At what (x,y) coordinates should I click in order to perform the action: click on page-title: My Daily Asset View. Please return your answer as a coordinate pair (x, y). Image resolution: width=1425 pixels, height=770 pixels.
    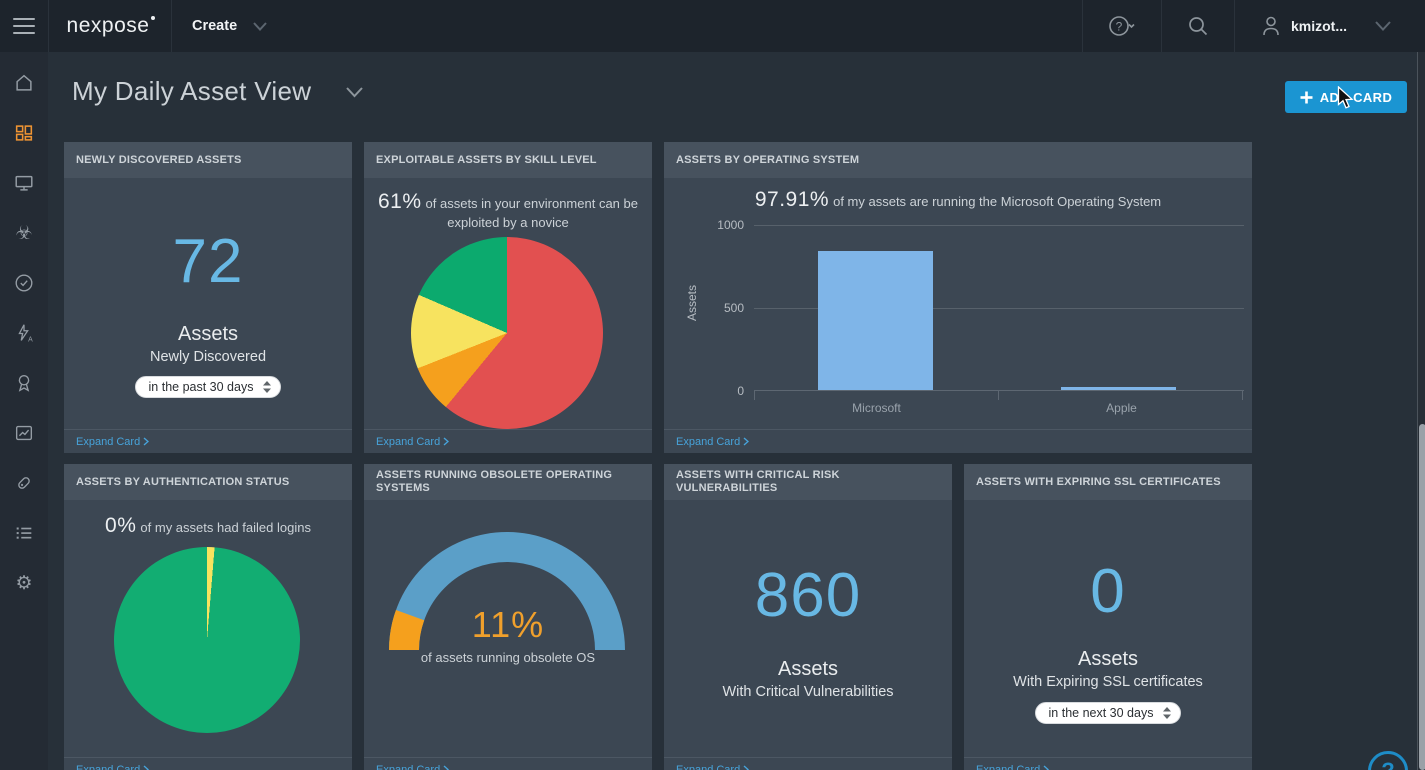
    Looking at the image, I should click on (192, 91).